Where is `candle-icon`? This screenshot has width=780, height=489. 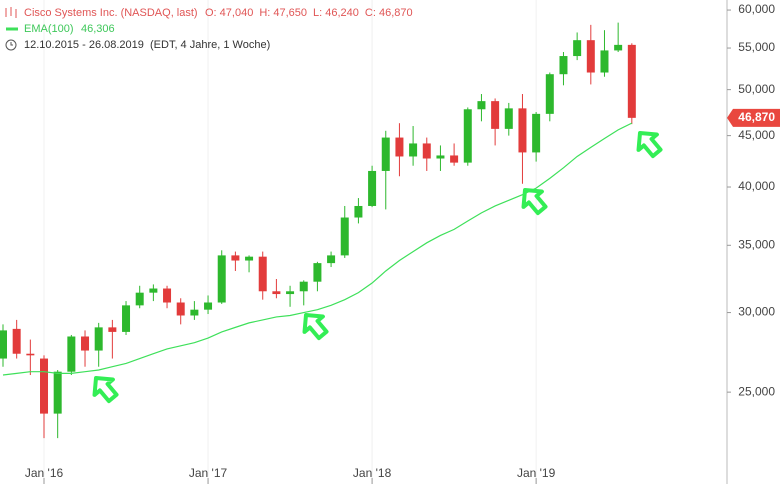 candle-icon is located at coordinates (11, 12).